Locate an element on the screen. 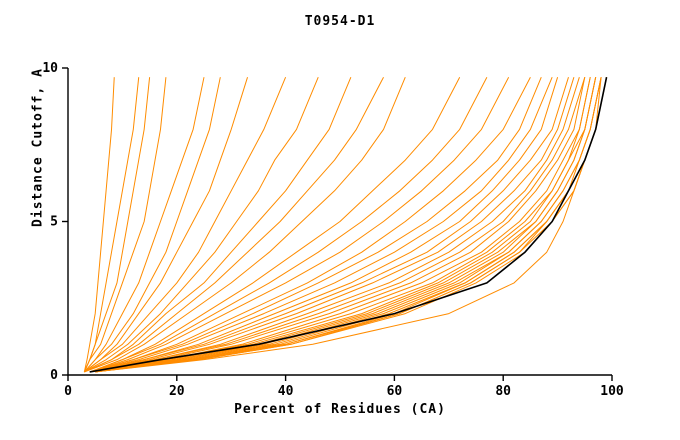  y-tick-label: 10 is located at coordinates (50, 68).